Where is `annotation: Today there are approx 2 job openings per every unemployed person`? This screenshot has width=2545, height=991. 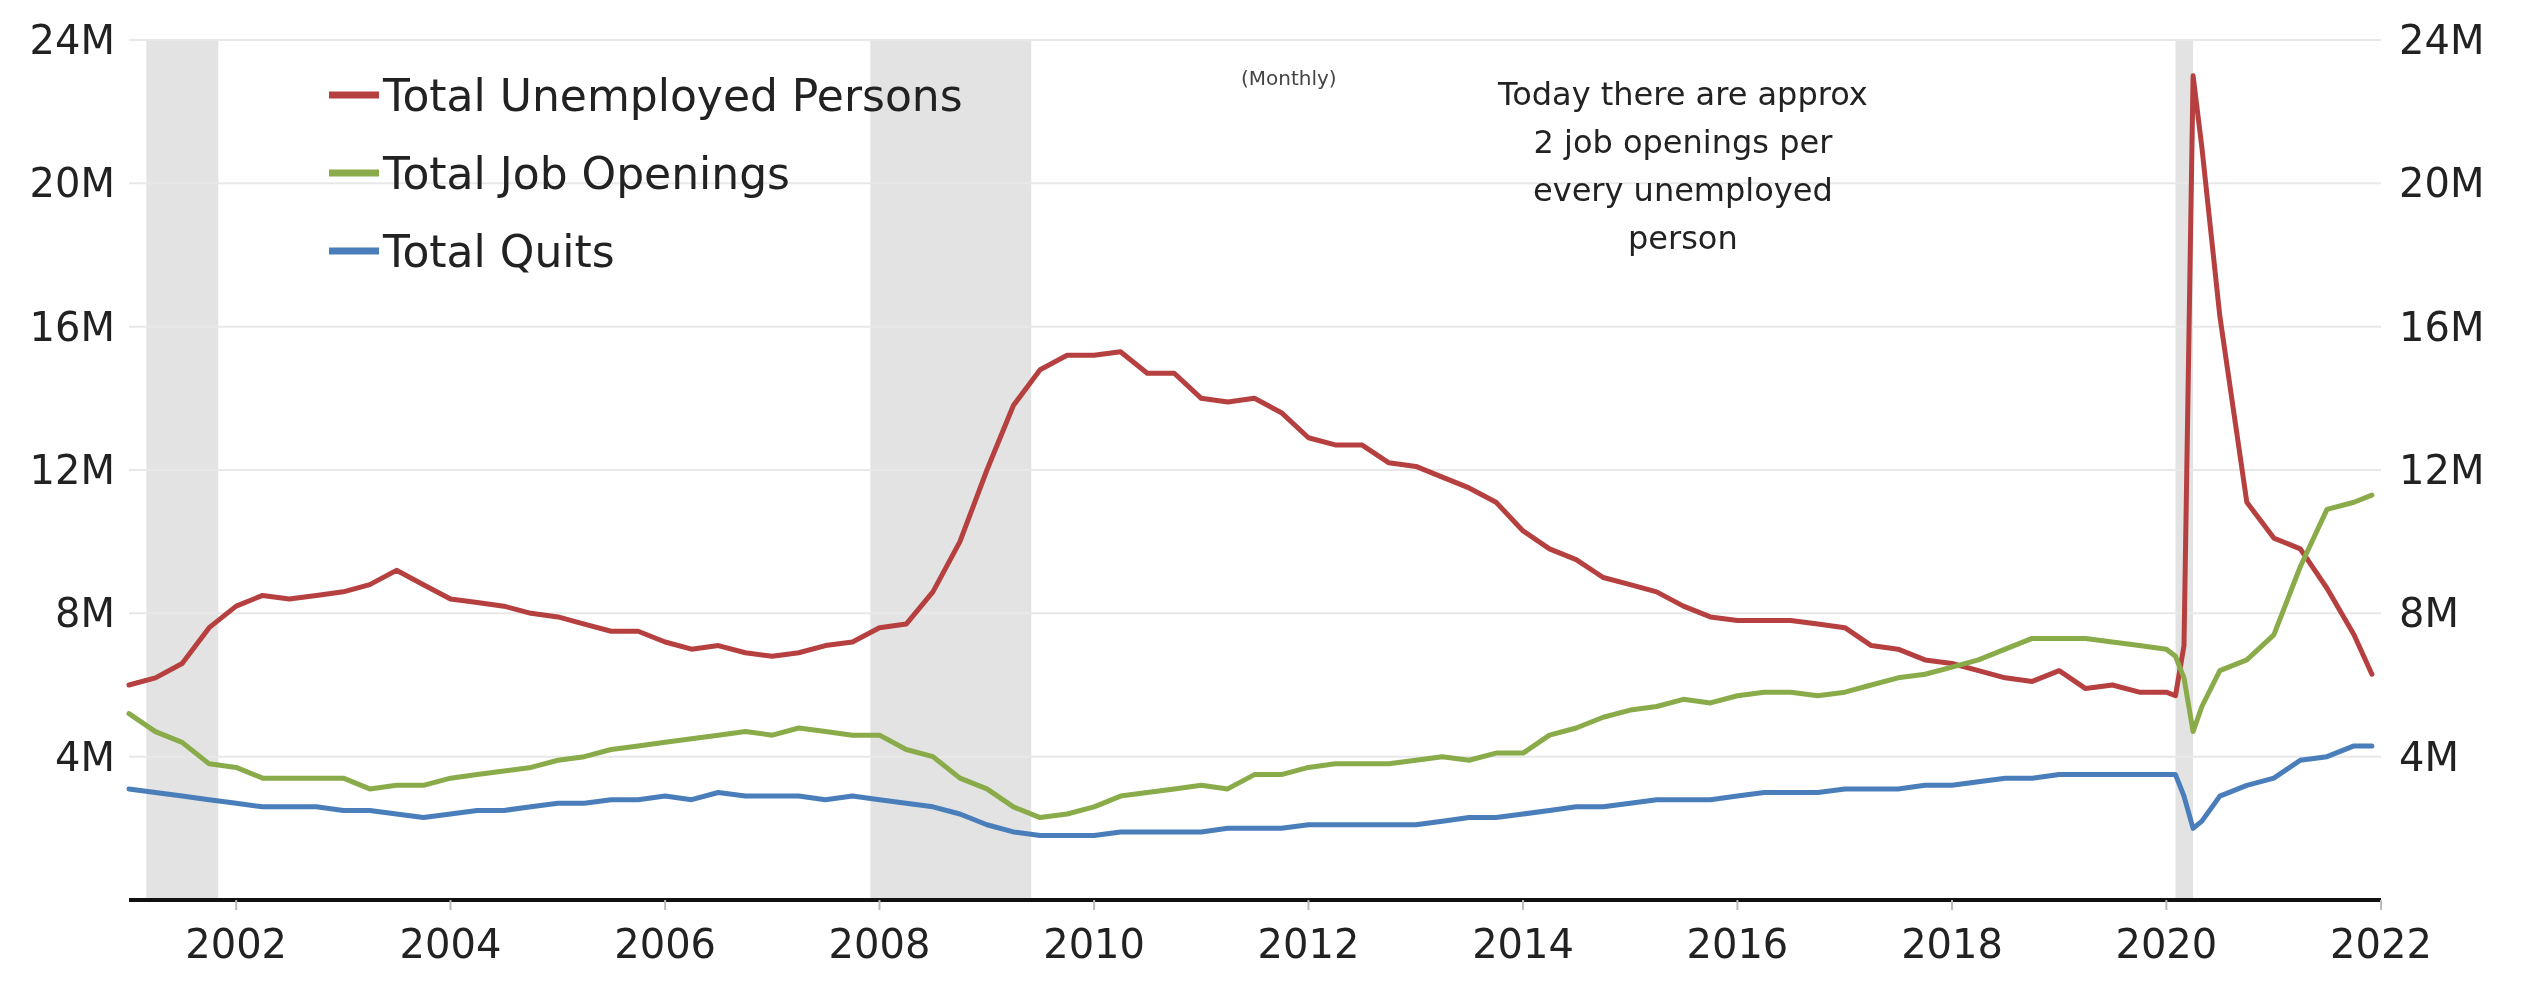
annotation: Today there are approx 2 job openings per every unemployed person is located at coordinates (1682, 166).